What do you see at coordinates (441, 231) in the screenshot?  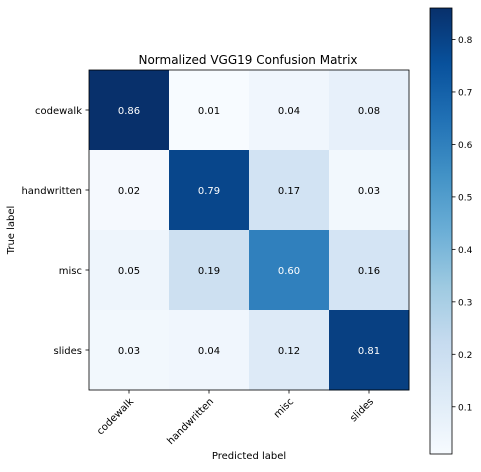 I see `colorbar` at bounding box center [441, 231].